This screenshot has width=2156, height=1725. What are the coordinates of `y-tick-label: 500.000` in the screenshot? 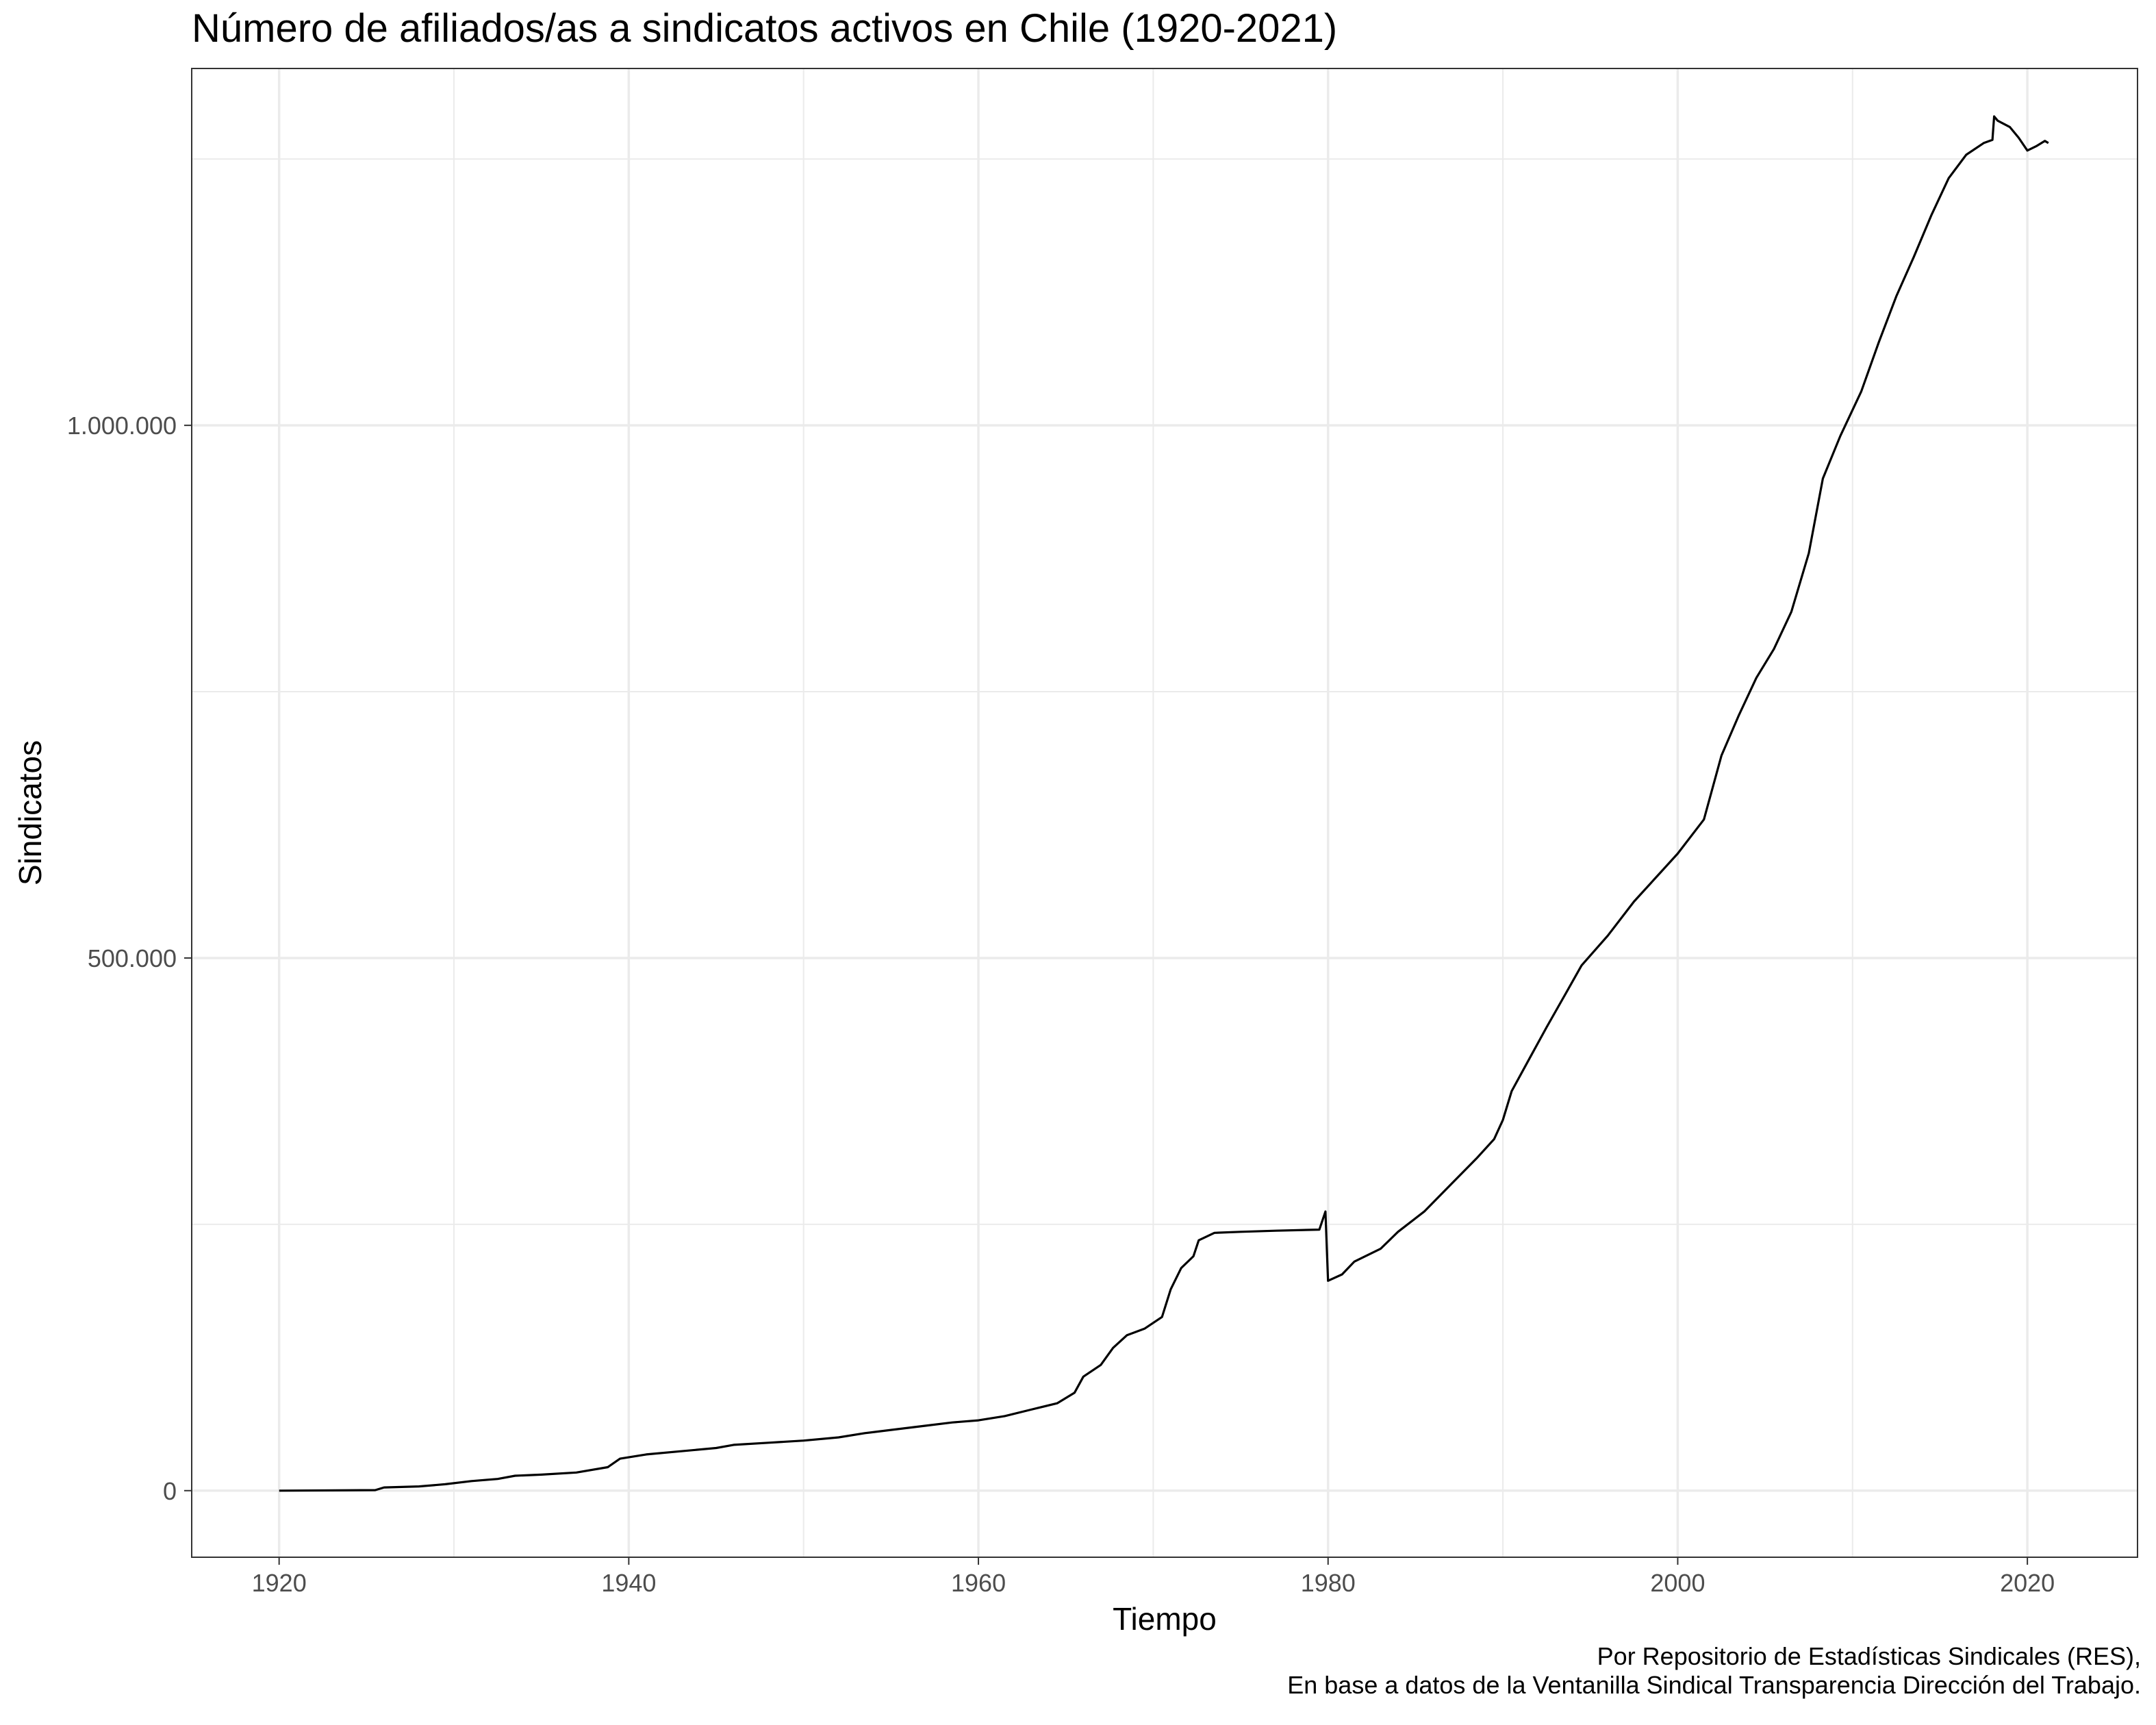 It's located at (132, 958).